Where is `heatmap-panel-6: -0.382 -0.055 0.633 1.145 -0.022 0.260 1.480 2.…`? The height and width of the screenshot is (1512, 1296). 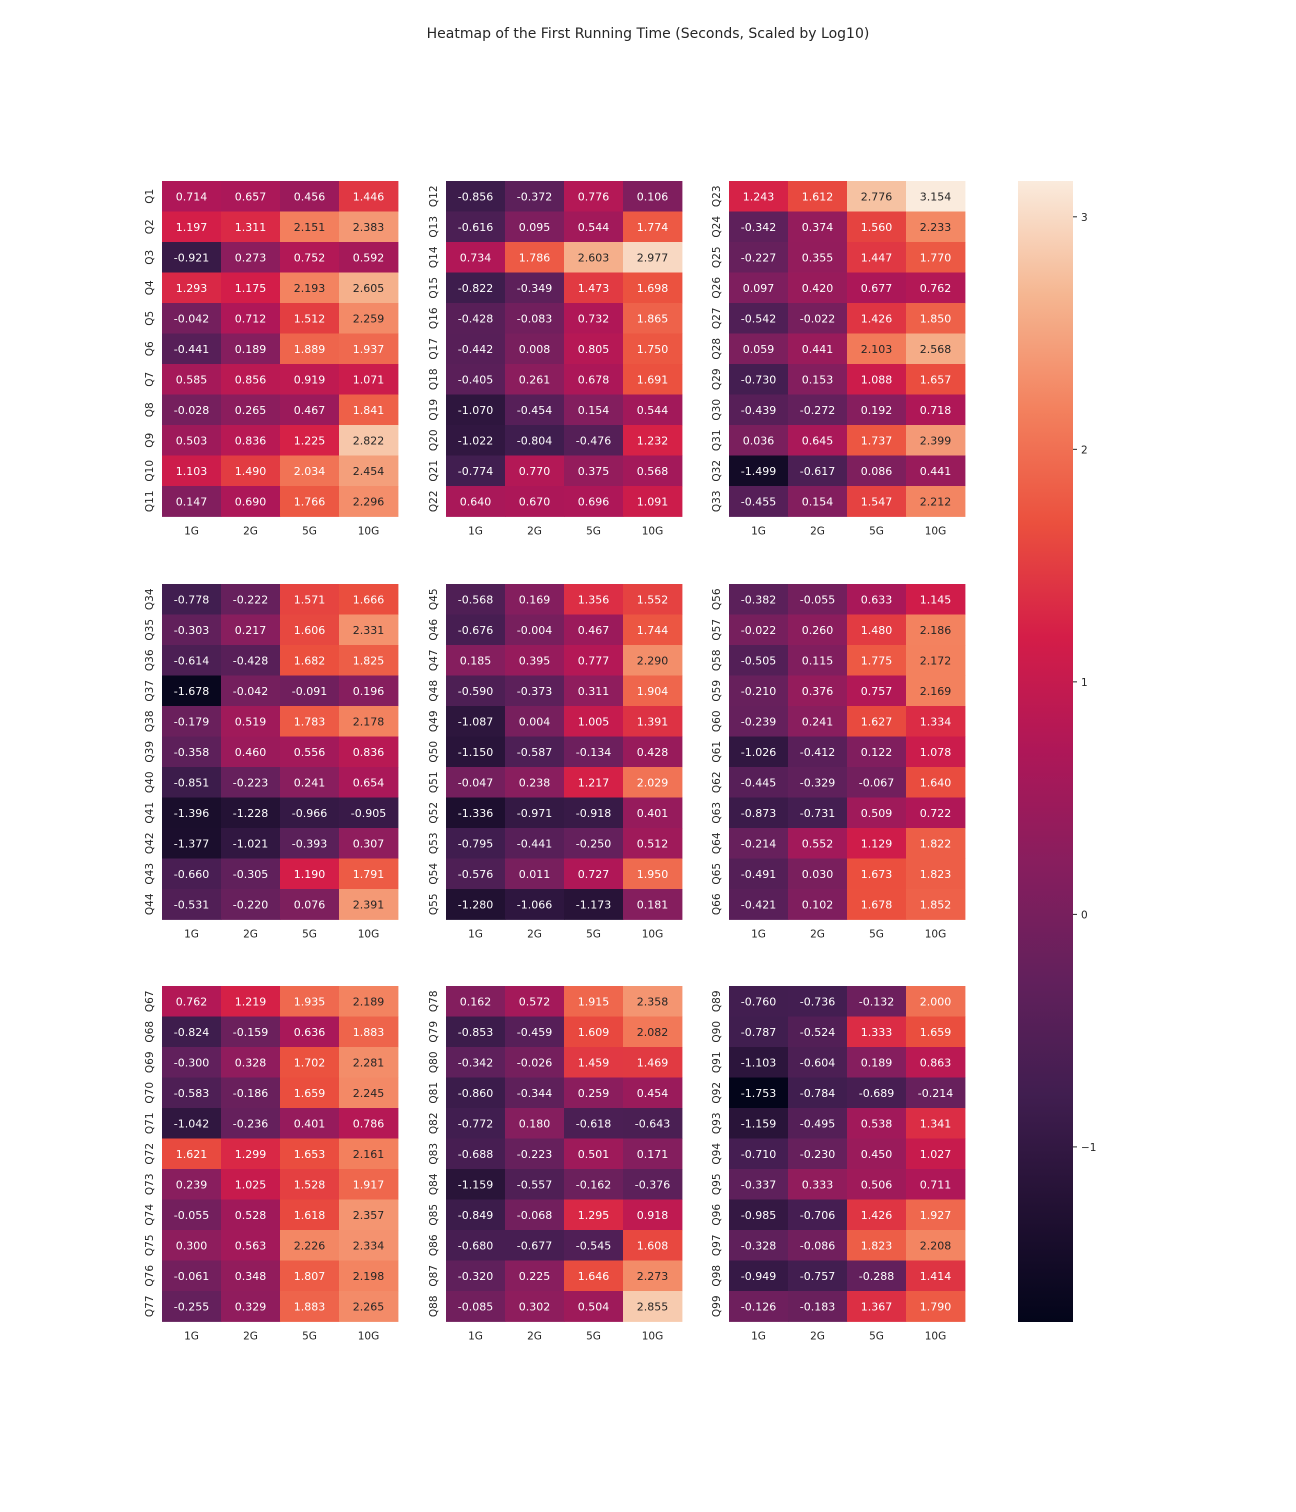
heatmap-panel-6: -0.382 -0.055 0.633 1.145 -0.022 0.260 1.480 2.… is located at coordinates (838, 762).